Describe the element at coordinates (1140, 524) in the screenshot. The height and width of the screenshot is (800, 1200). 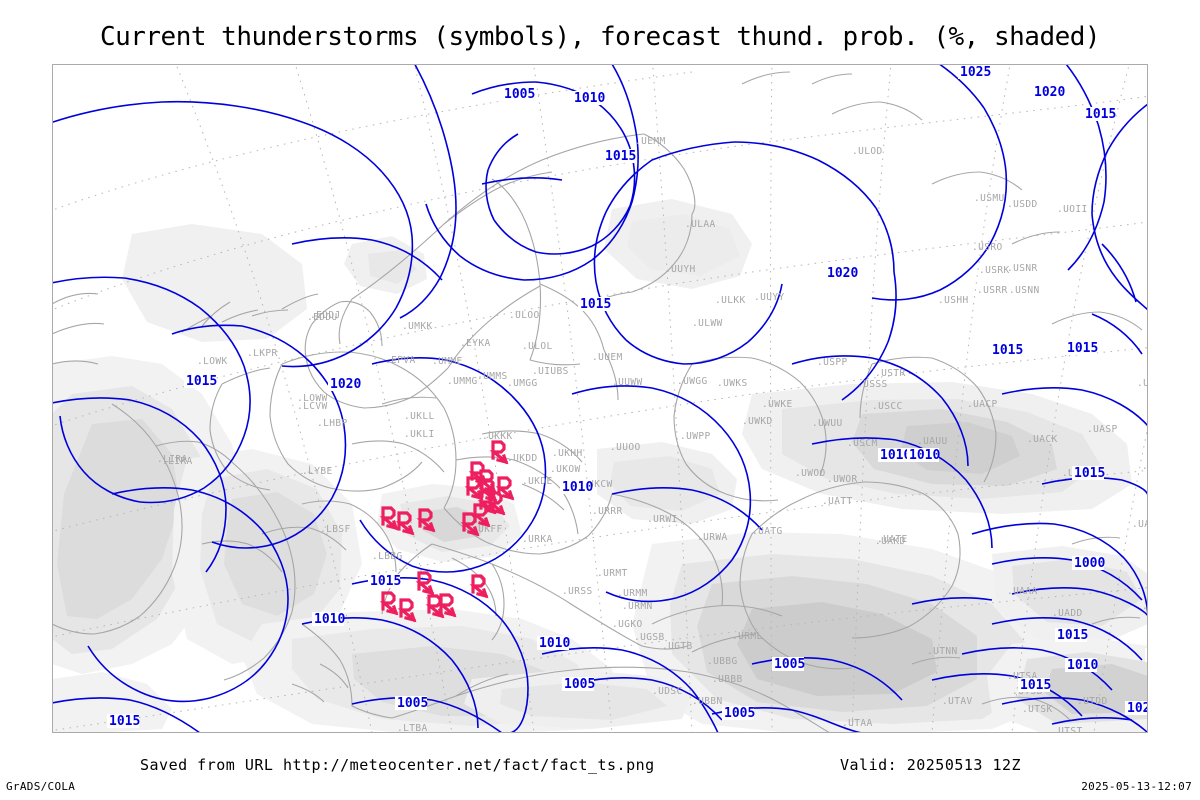
I see `station-label: .UAAH` at that location.